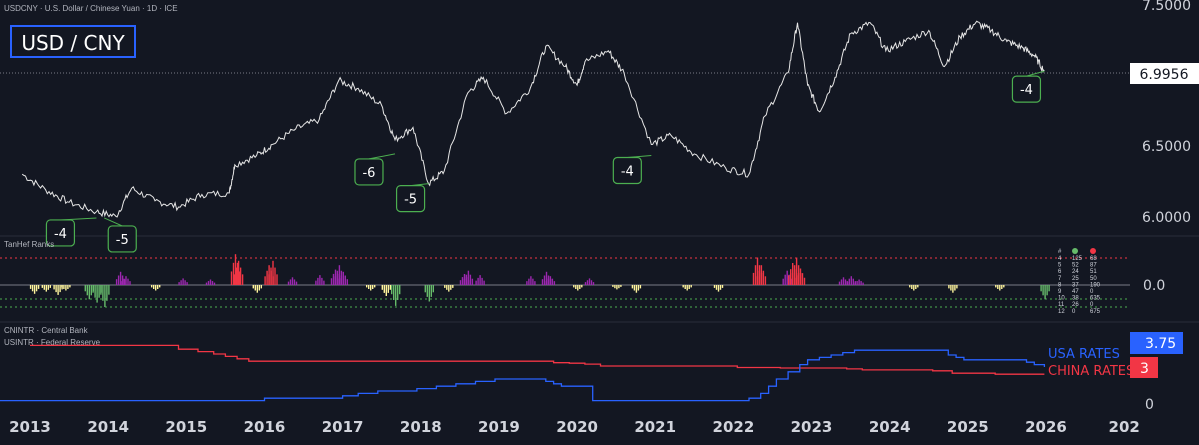 The height and width of the screenshot is (445, 1199). What do you see at coordinates (29, 244) in the screenshot?
I see `ranks-title: TanHef Ranks` at bounding box center [29, 244].